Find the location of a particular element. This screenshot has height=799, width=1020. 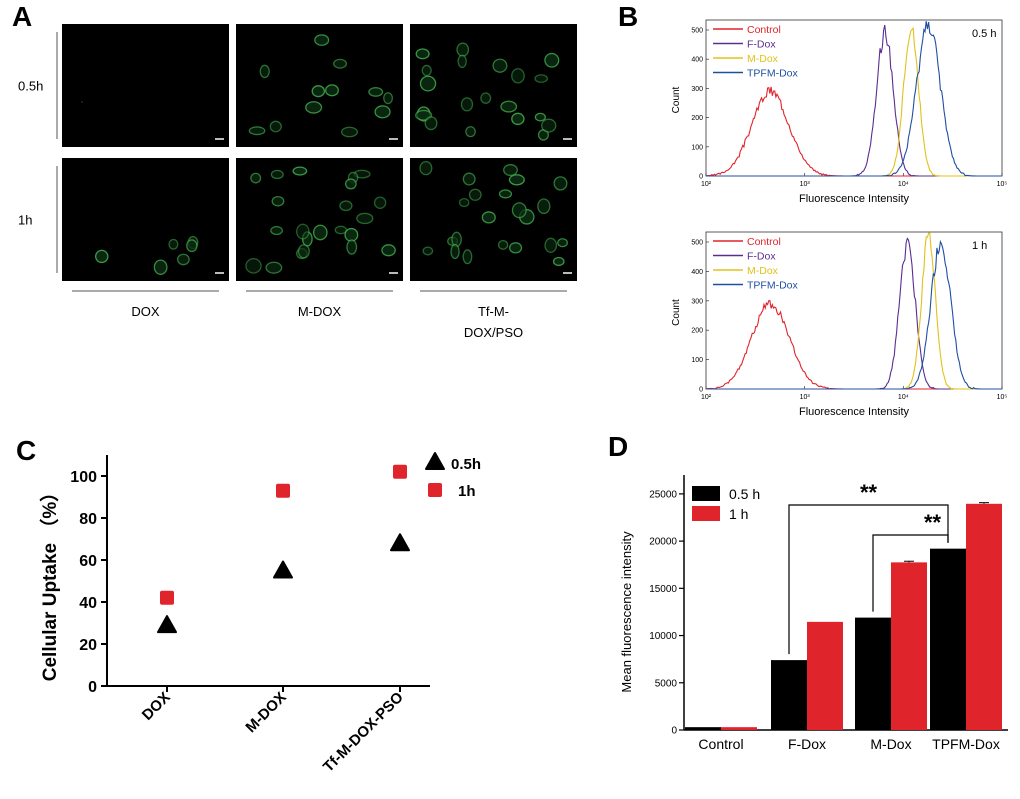

column-label-line: Tf-M- is located at coordinates (493, 311).